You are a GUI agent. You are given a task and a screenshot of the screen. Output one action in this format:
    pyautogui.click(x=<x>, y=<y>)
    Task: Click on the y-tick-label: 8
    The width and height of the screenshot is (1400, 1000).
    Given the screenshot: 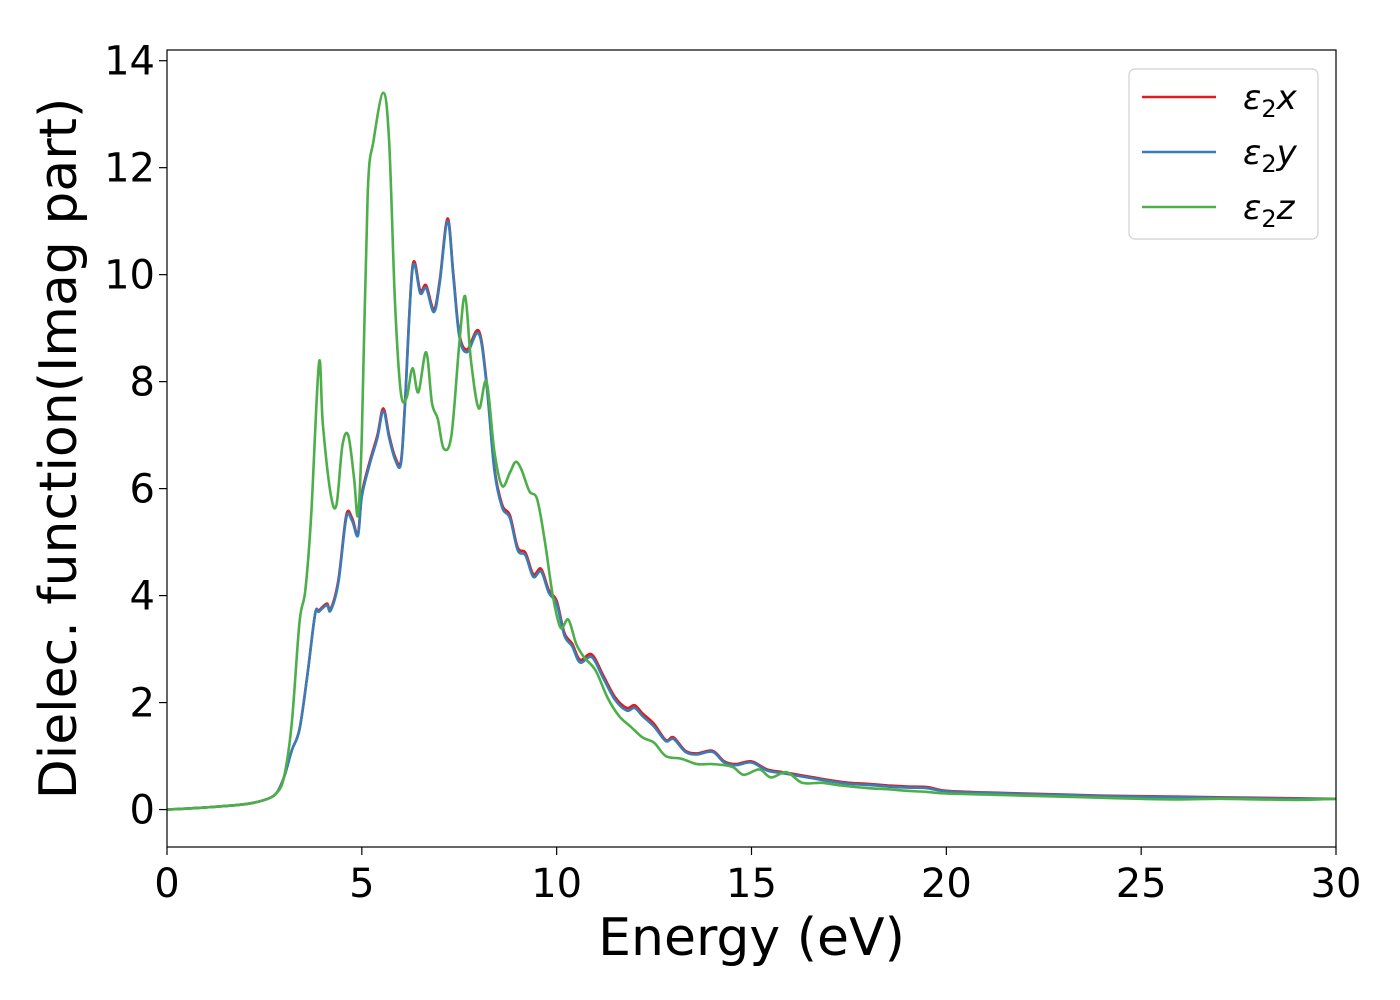 What is the action you would take?
    pyautogui.click(x=142, y=383)
    